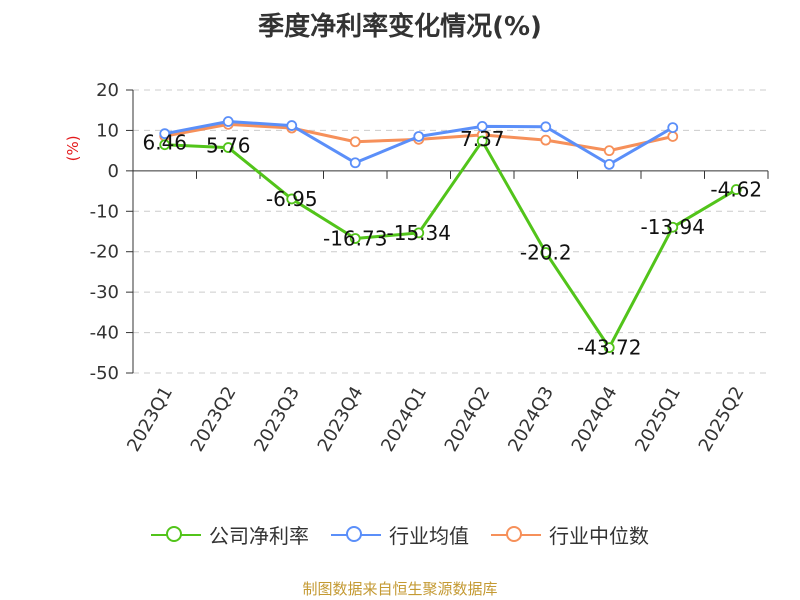 This screenshot has height=600, width=800. What do you see at coordinates (400, 27) in the screenshot?
I see `chart-title: 季度净利率变化情况(%)` at bounding box center [400, 27].